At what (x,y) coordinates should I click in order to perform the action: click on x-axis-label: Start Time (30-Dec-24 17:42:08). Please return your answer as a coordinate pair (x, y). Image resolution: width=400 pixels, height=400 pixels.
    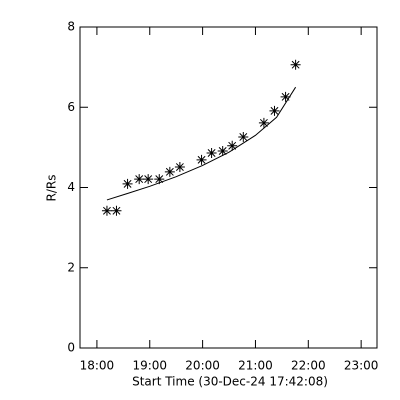
    Looking at the image, I should click on (230, 382).